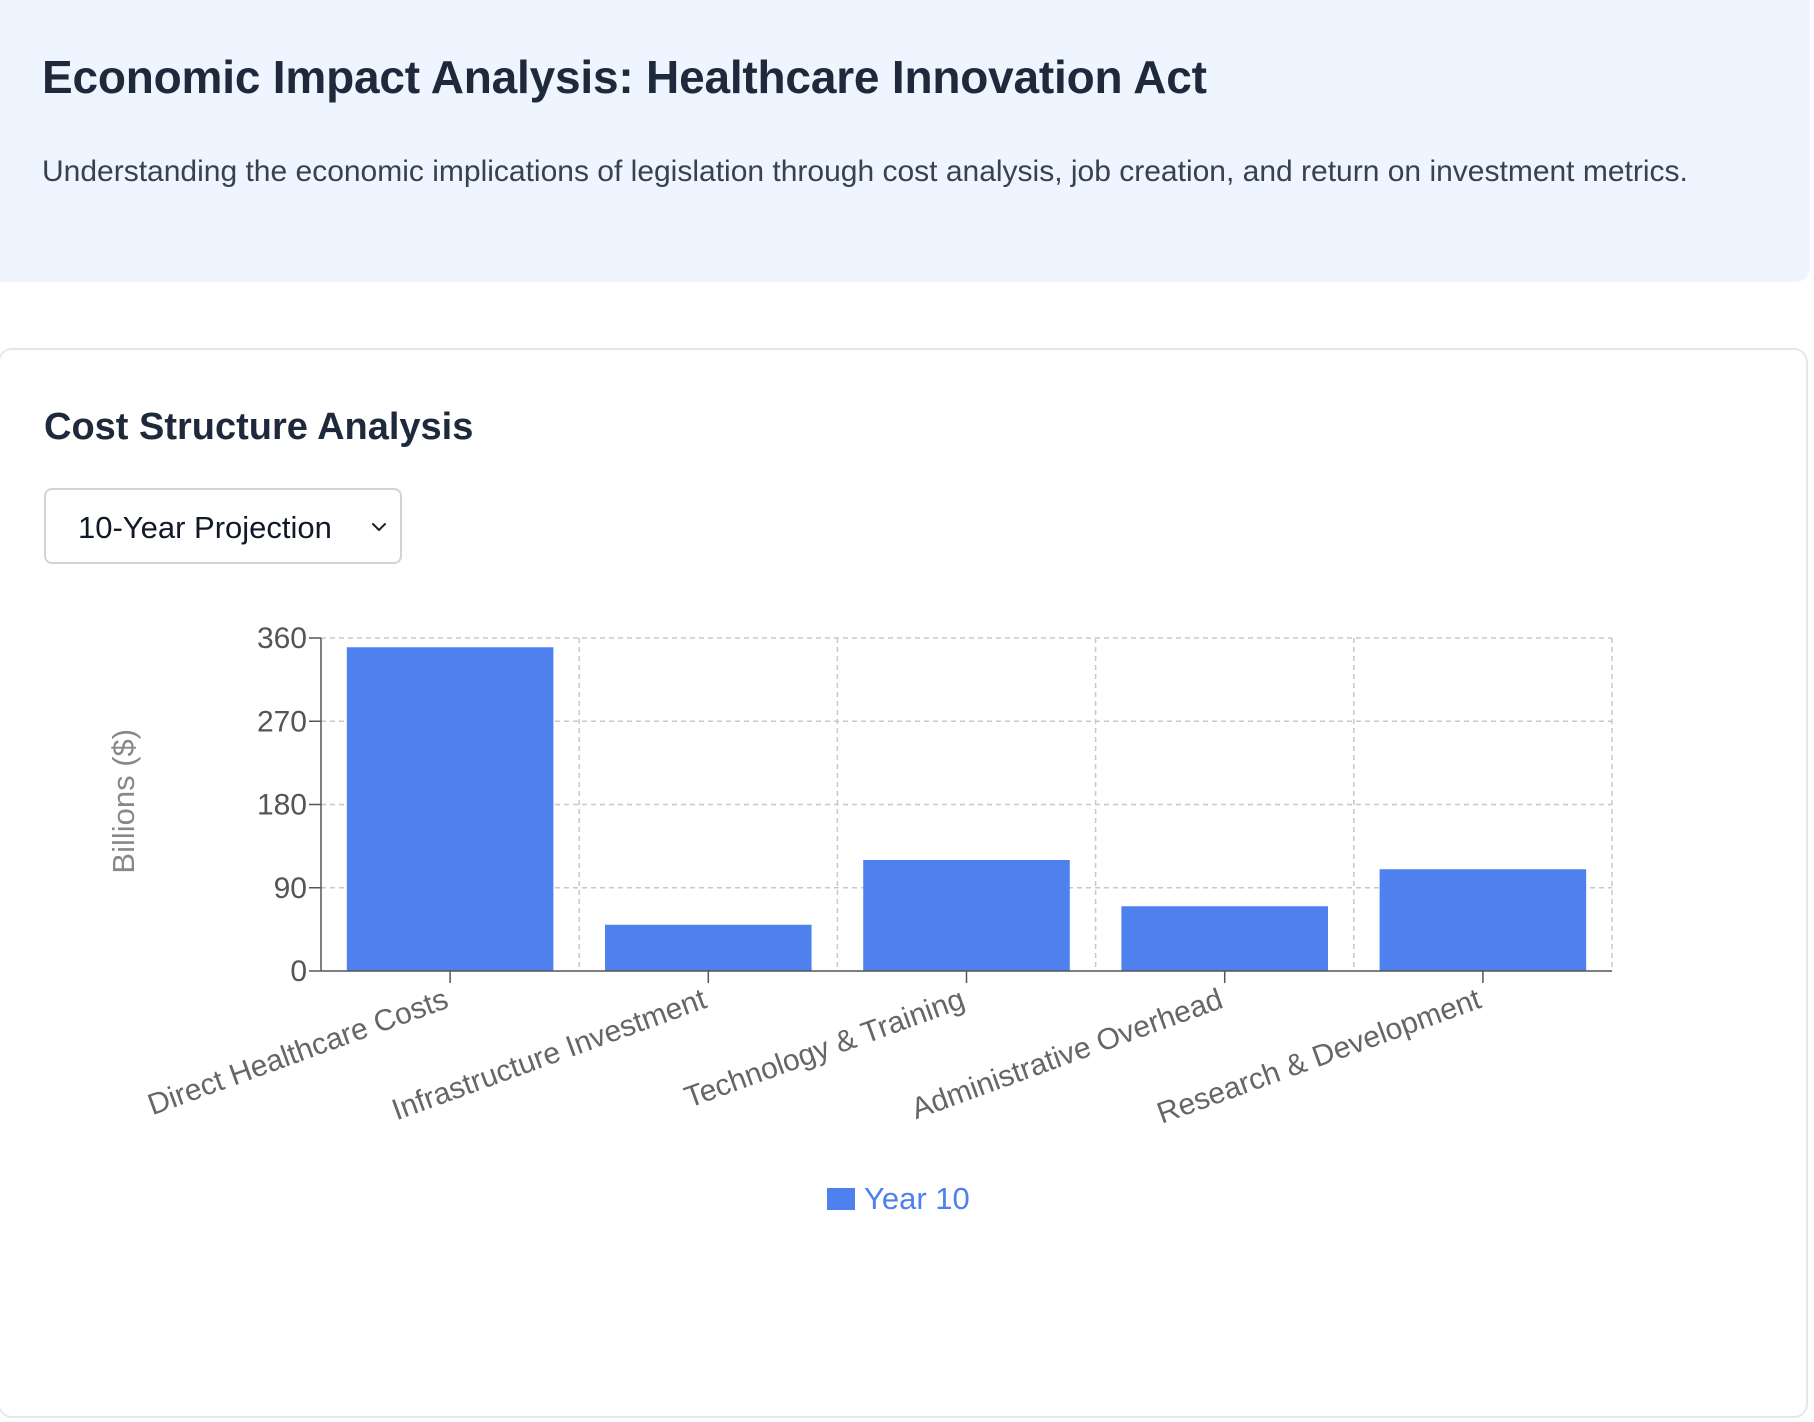  Describe the element at coordinates (841, 1199) in the screenshot. I see `legend-swatch` at that location.